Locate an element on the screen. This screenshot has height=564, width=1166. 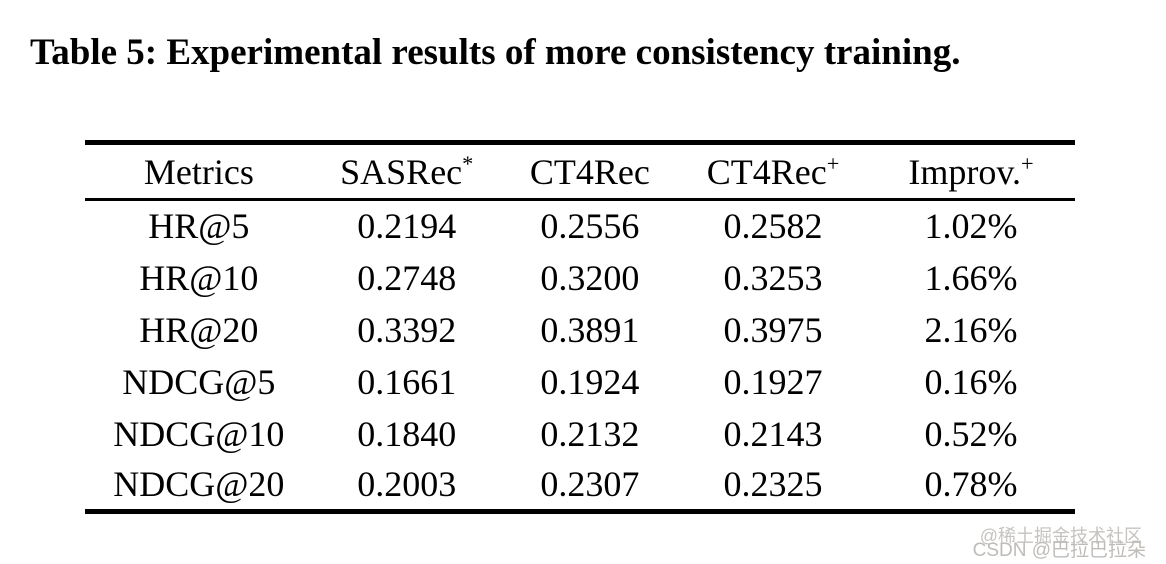
value-cell-sasrec: 0.1661 is located at coordinates (407, 381).